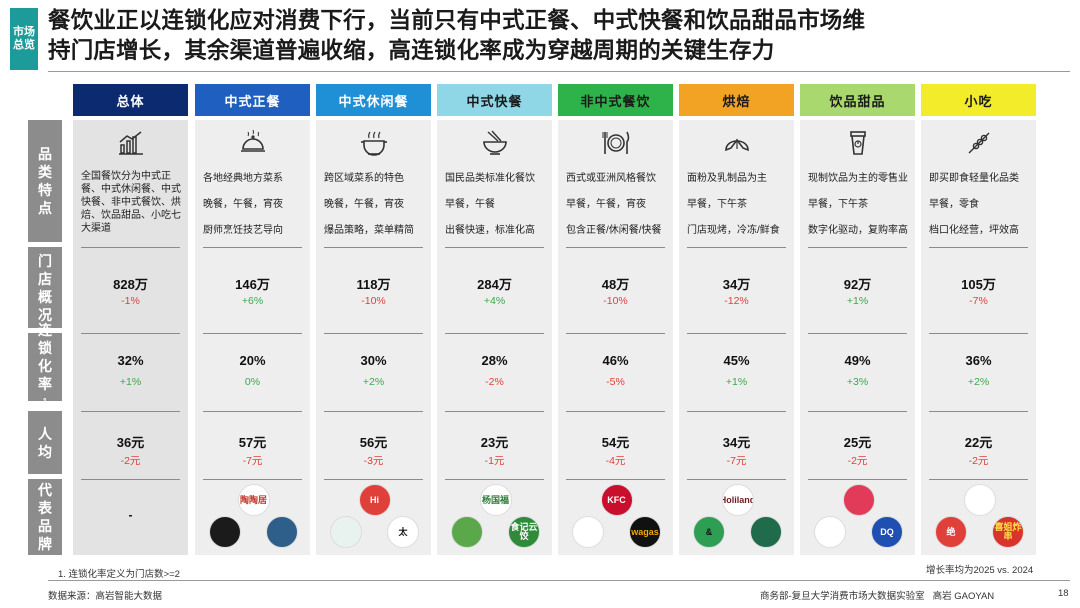 The width and height of the screenshot is (1080, 608). What do you see at coordinates (403, 532) in the screenshot?
I see `brand-logo: 太` at bounding box center [403, 532].